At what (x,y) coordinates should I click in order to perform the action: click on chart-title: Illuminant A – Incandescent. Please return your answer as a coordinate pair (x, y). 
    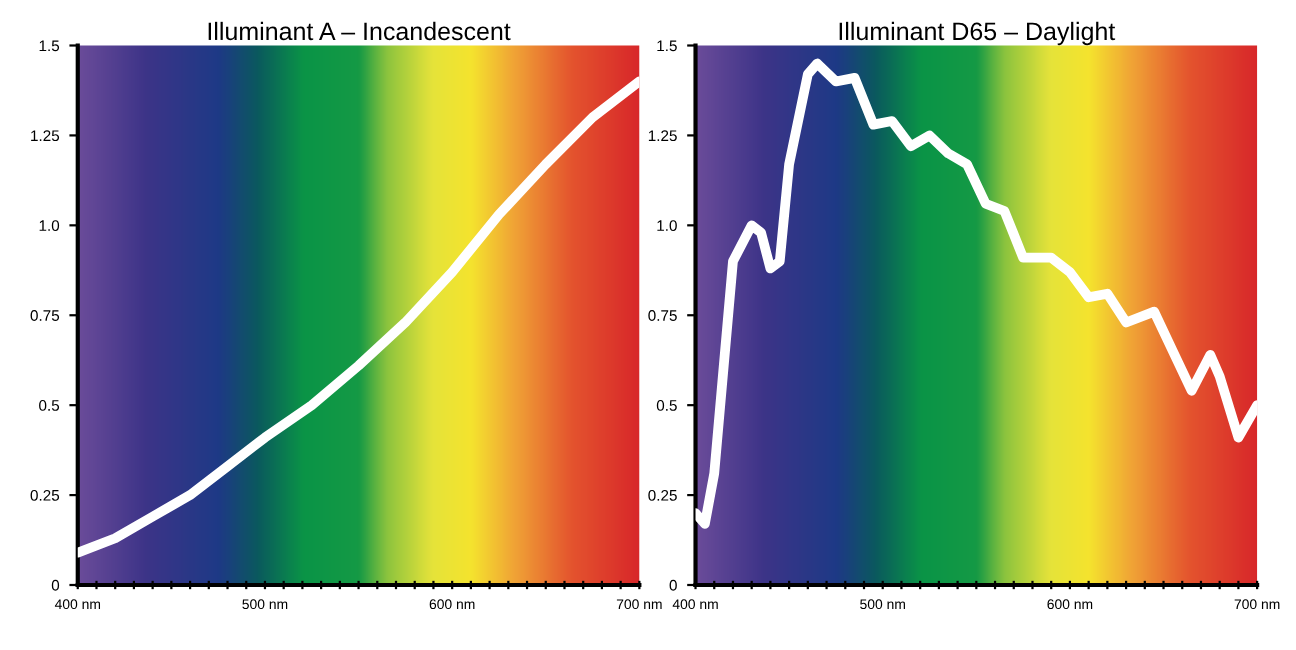
    Looking at the image, I should click on (359, 31).